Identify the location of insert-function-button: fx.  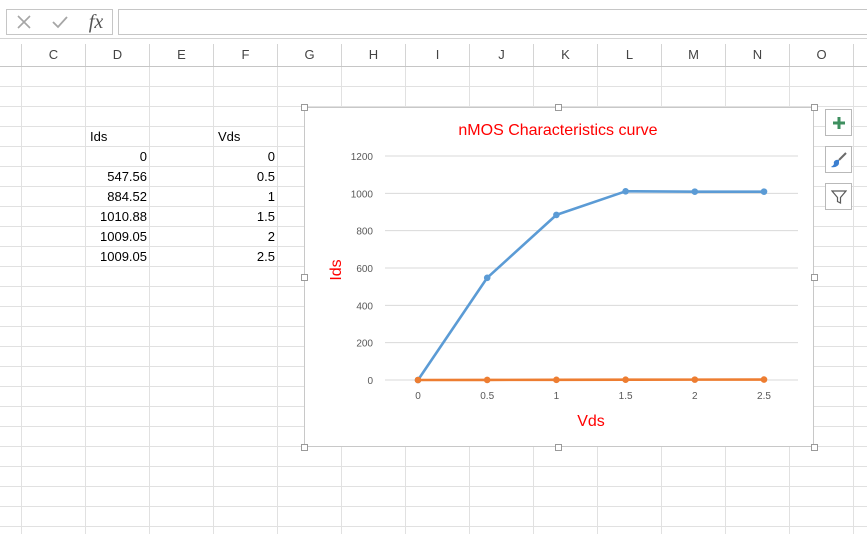
(96, 22).